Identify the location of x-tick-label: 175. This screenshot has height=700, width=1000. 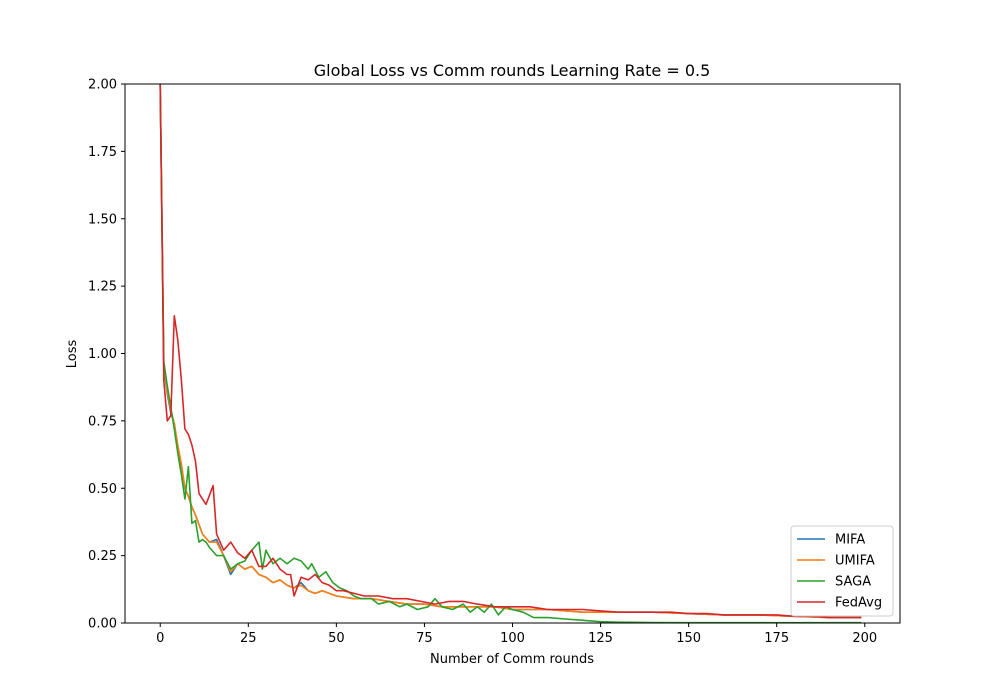
(776, 638).